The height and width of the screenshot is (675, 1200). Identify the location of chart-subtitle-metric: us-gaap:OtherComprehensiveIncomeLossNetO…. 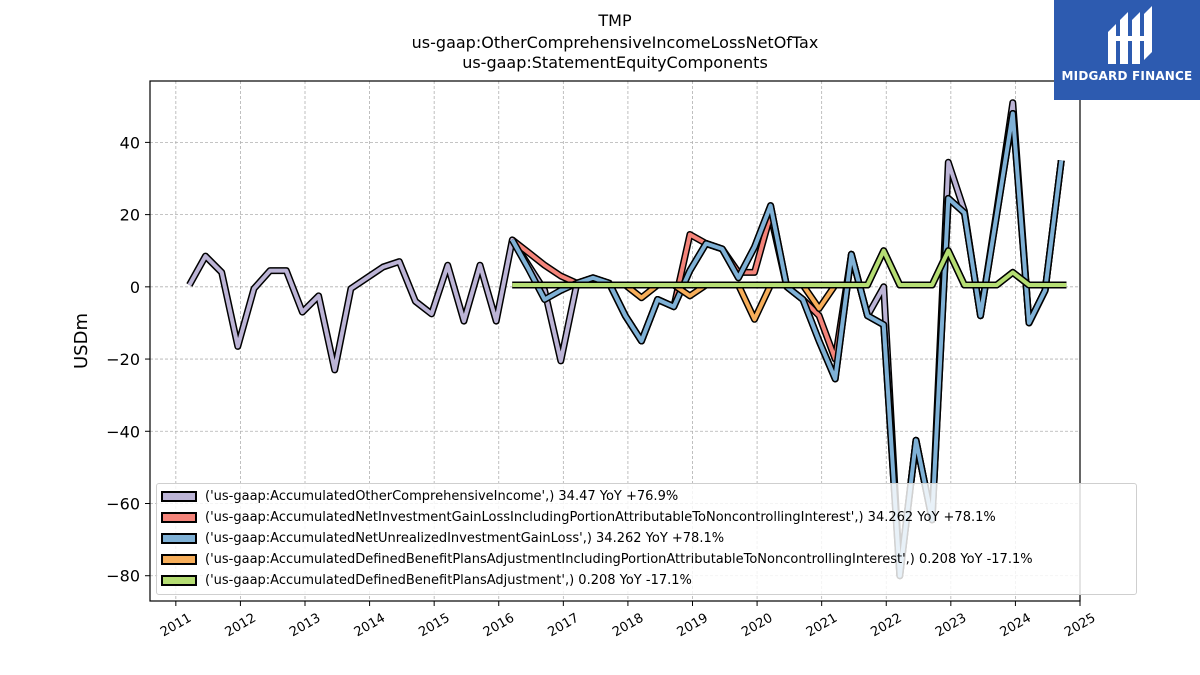
(615, 42).